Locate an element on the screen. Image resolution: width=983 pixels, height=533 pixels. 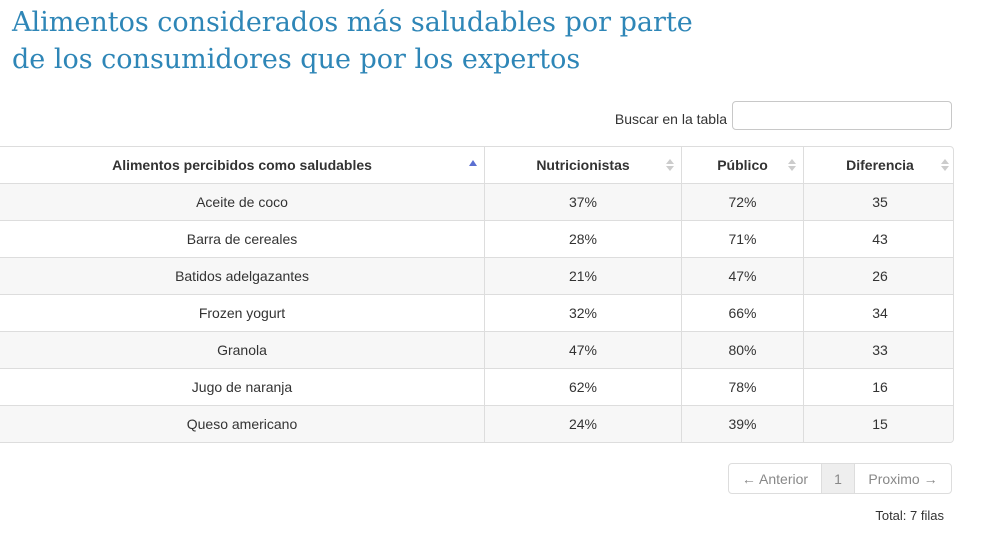
cell-public: 72% is located at coordinates (742, 202).